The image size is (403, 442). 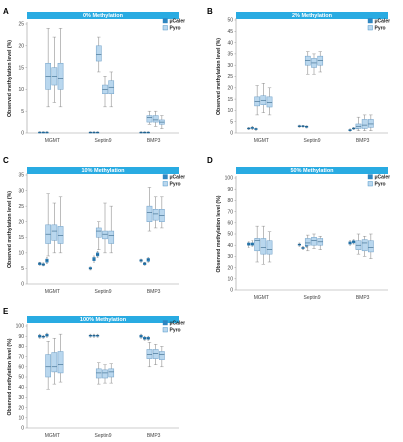 What do you see at coordinates (230, 32) in the screenshot?
I see `y-tick-label: 45` at bounding box center [230, 32].